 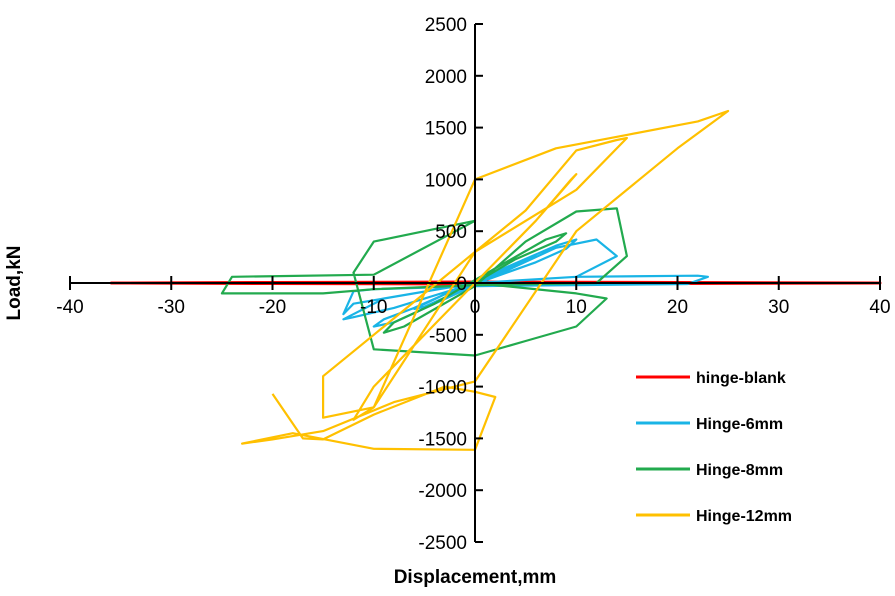 I want to click on x-tick-label: -20, so click(x=272, y=307).